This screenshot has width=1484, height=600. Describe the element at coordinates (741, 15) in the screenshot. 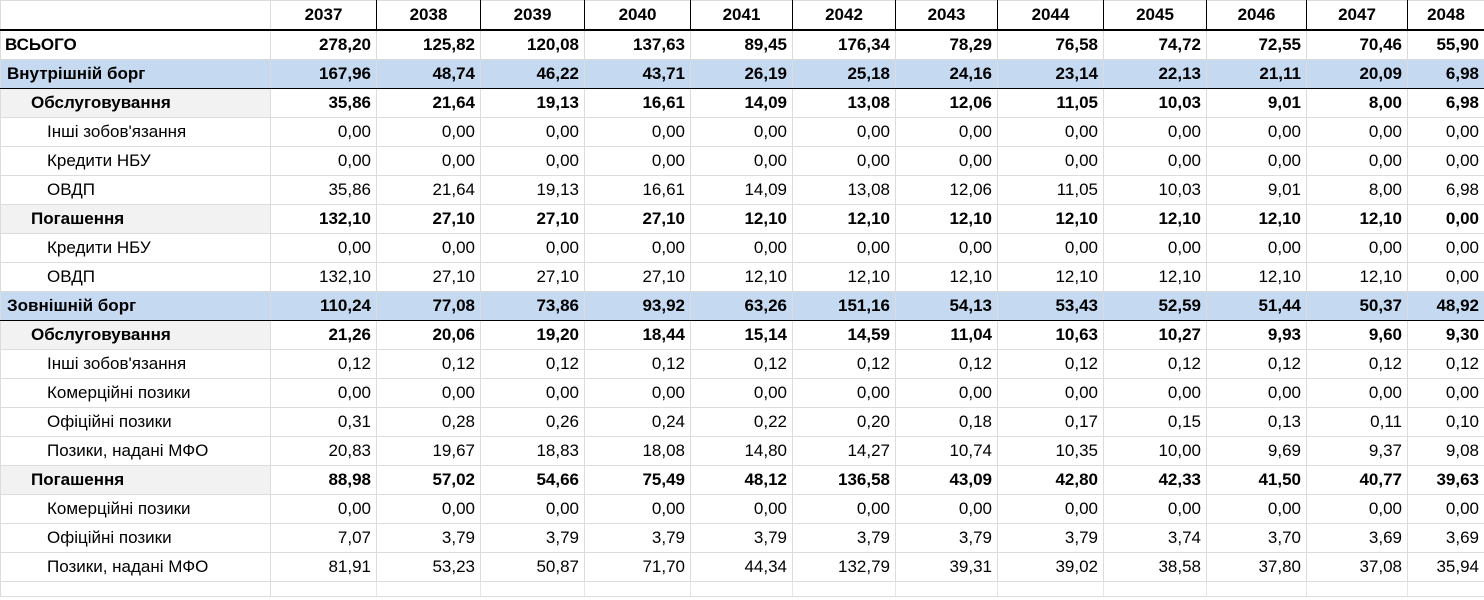

I see `year-header-cell: 2041` at that location.